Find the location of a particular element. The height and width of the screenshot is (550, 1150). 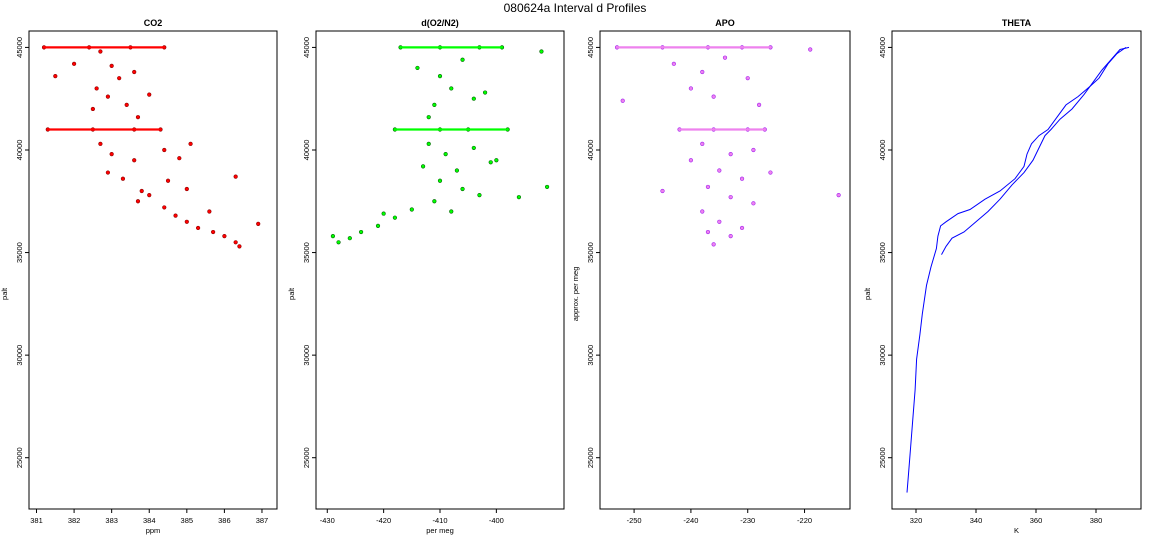

co2-xlabel: ppm is located at coordinates (153, 530).